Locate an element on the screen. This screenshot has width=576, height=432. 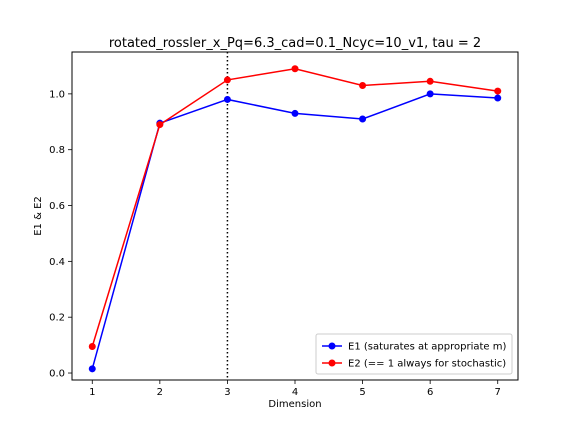
x-tick-label-0: 1 is located at coordinates (92, 392).